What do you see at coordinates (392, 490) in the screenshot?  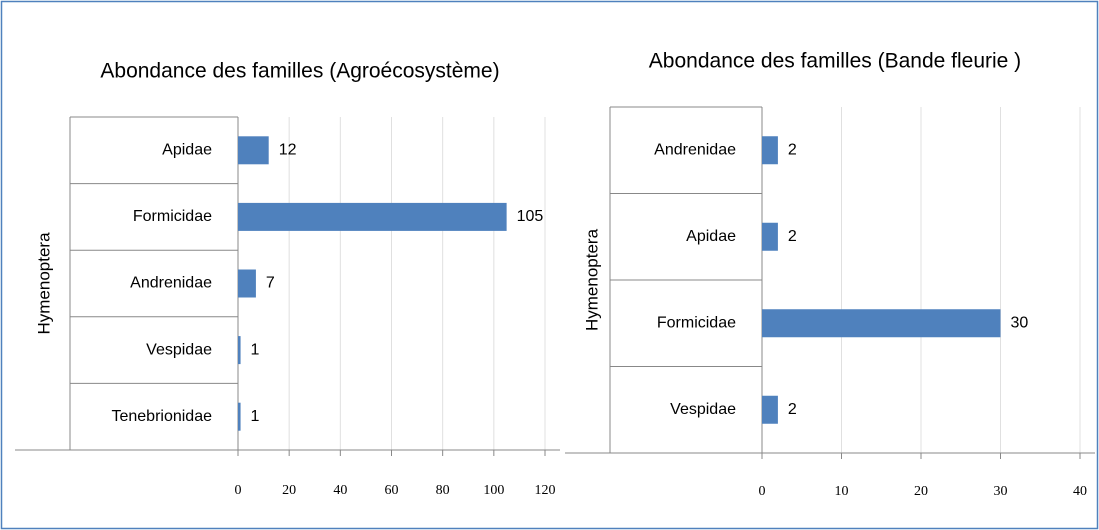 I see `x-tick-label: 60` at bounding box center [392, 490].